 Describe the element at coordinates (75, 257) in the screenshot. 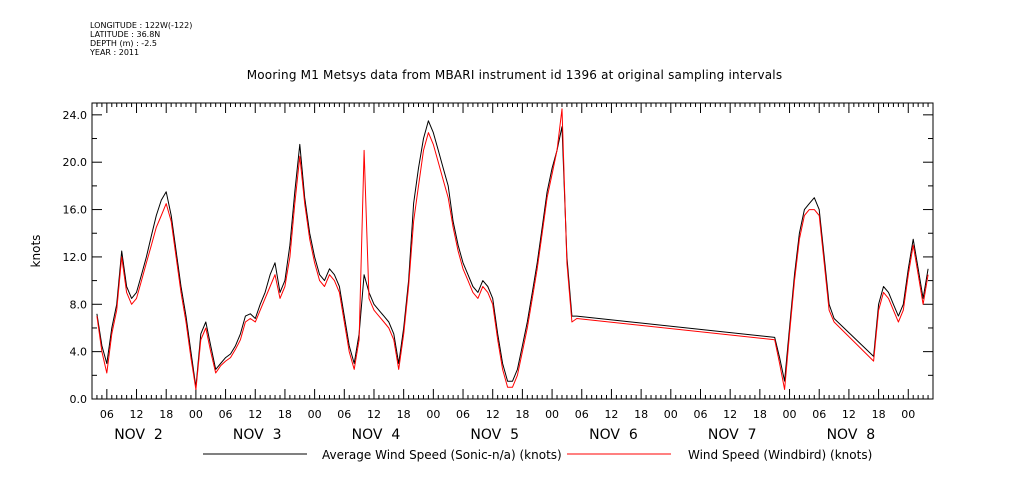

I see `y-tick-label: 12.0` at that location.